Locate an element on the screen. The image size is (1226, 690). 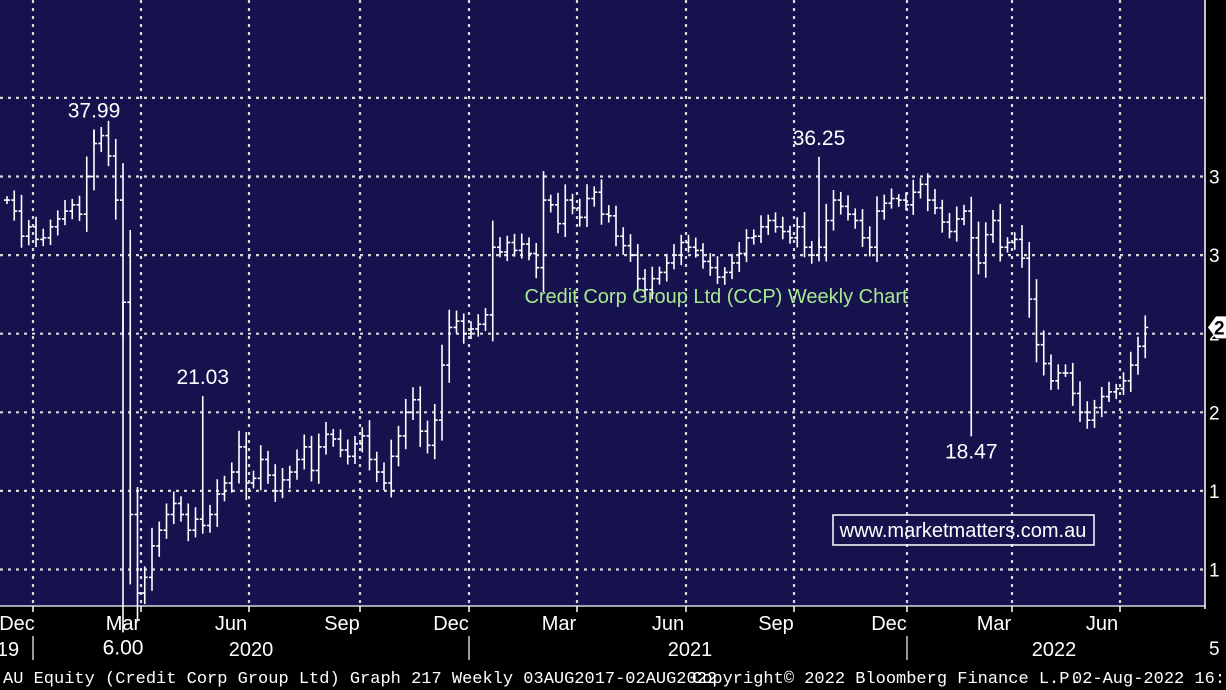
price-annotation: 6.00 is located at coordinates (123, 647).